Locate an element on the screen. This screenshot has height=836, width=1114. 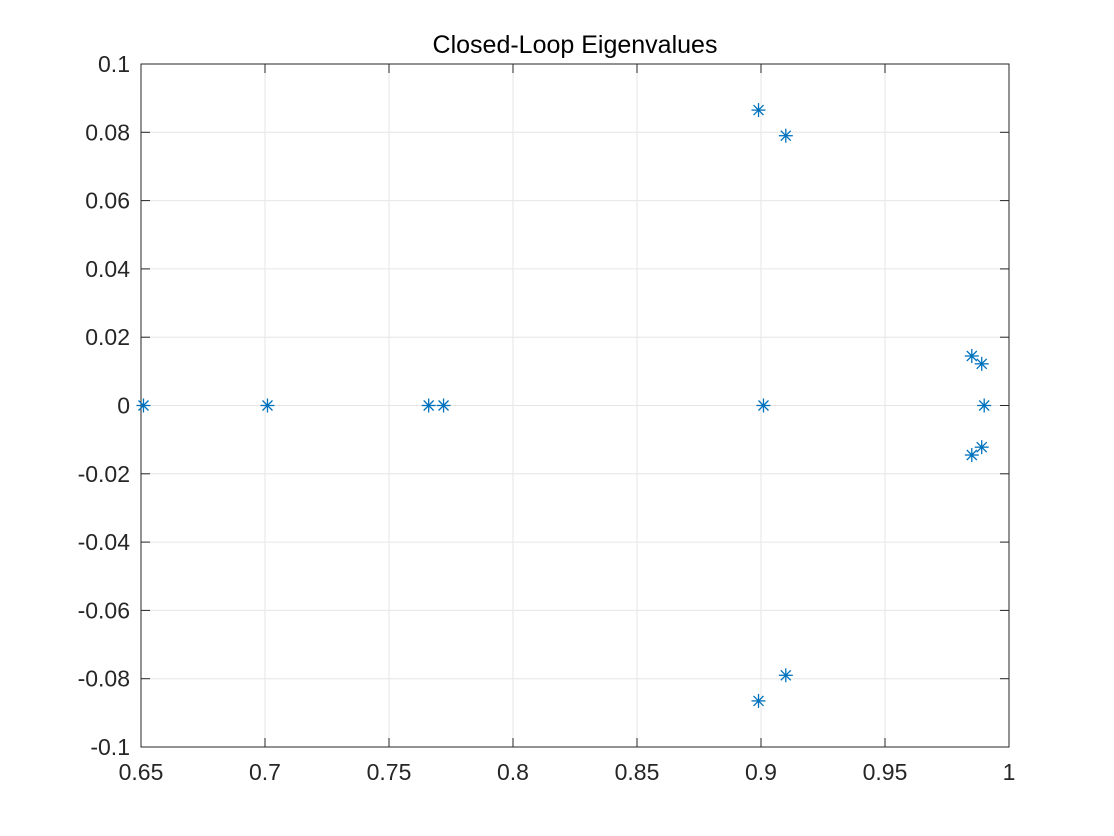
y-tick-label: 0 is located at coordinates (123, 406).